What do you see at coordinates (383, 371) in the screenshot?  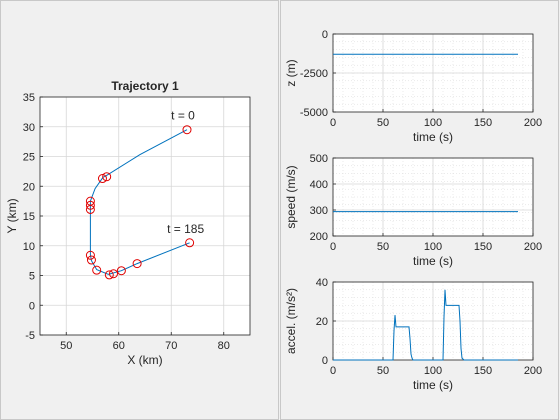 I see `accel-x-tick-label: 50` at bounding box center [383, 371].